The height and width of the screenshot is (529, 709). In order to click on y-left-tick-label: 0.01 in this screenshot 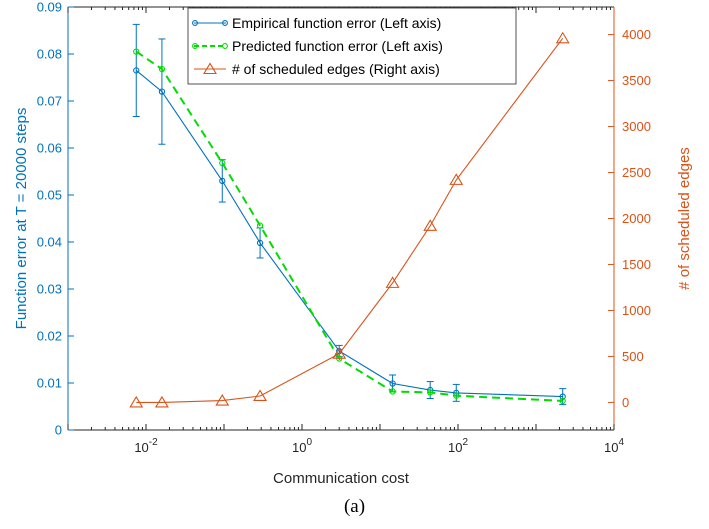, I will do `click(49, 383)`.